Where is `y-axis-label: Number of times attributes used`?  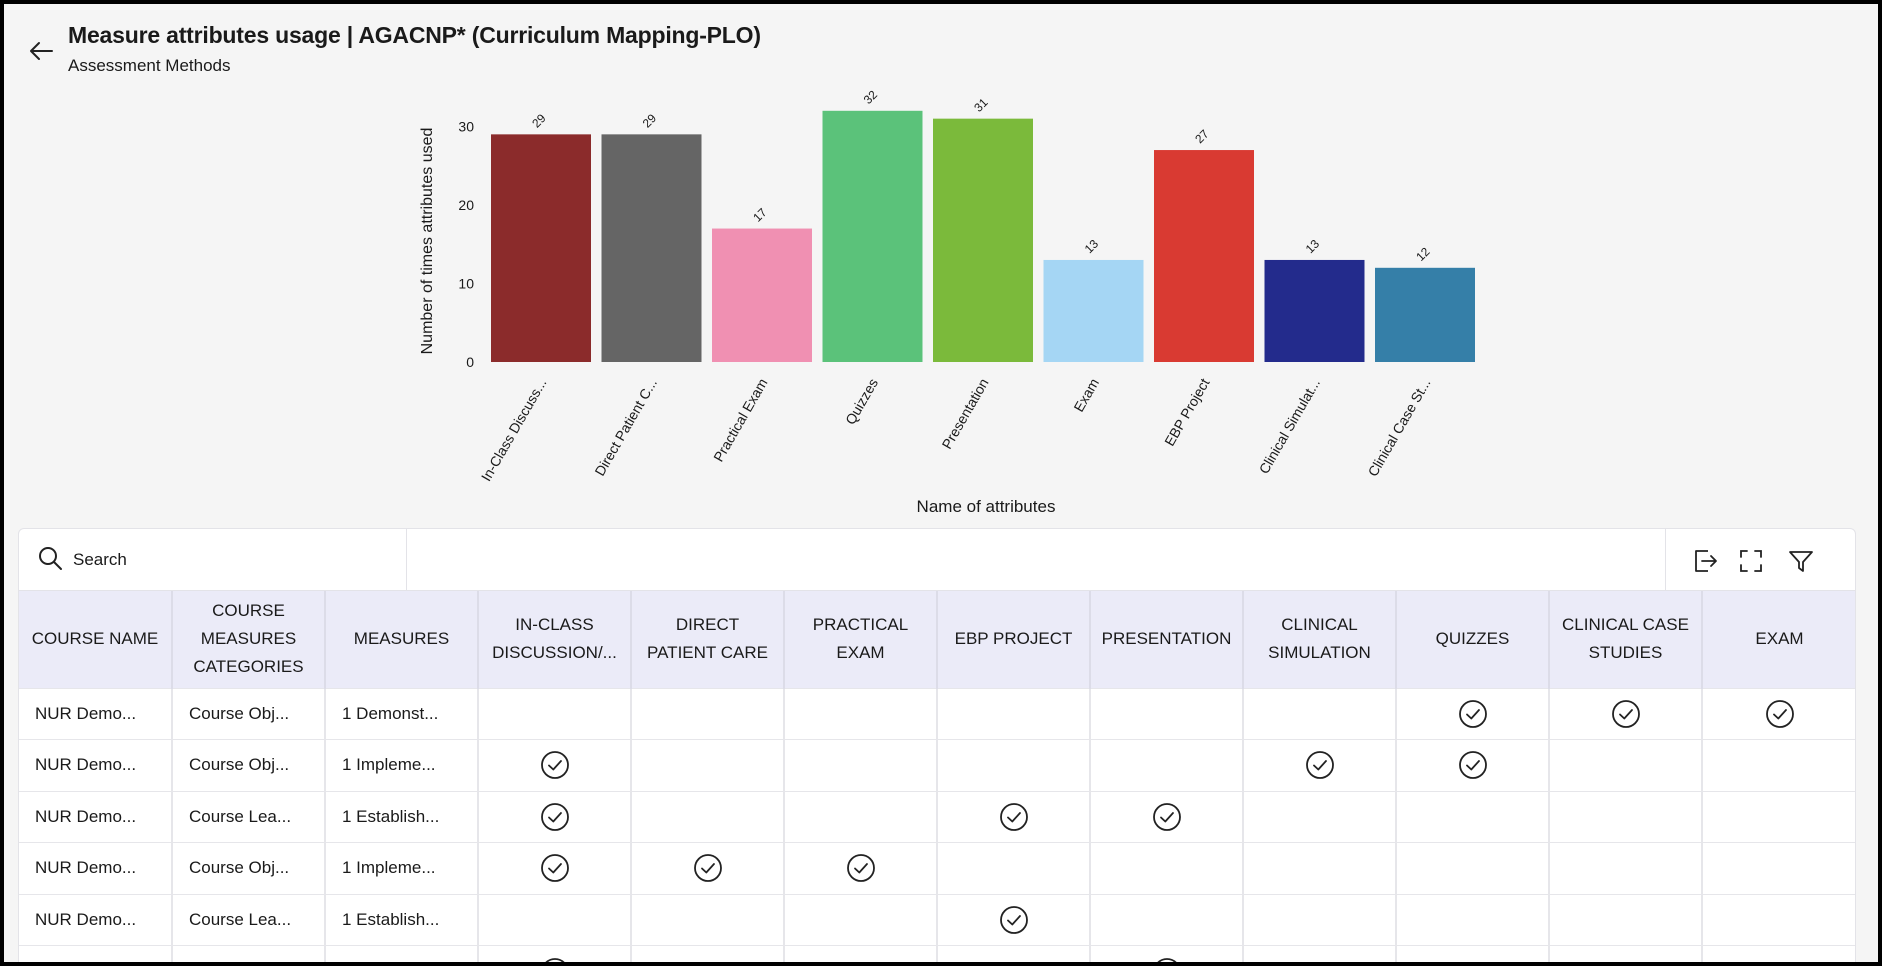
y-axis-label: Number of times attributes used is located at coordinates (427, 241).